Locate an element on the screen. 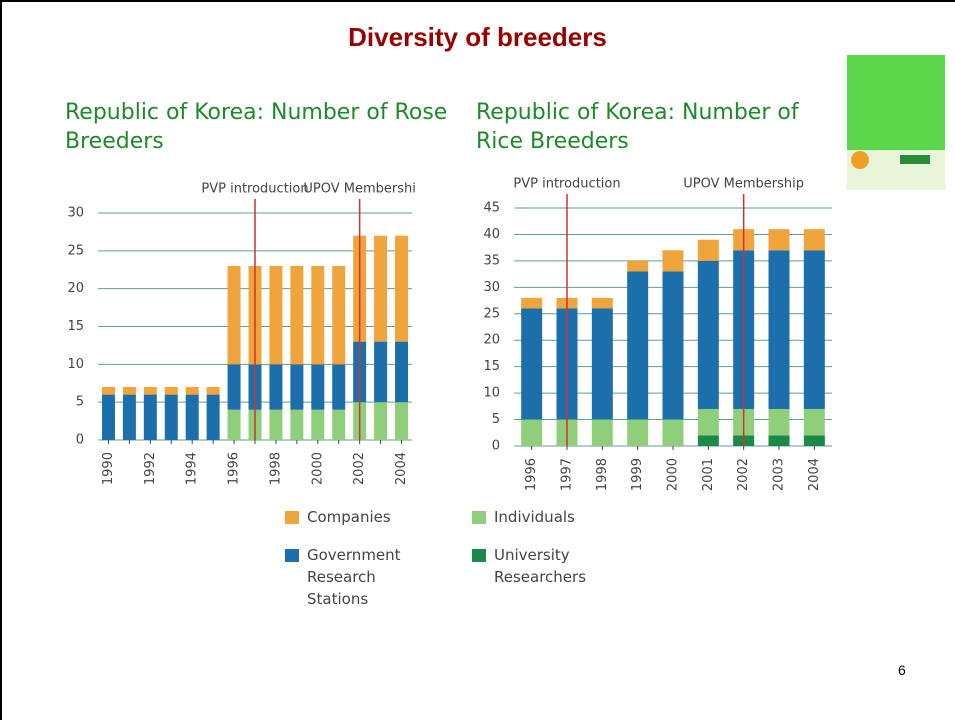  x-tick-label: 1990 is located at coordinates (108, 468).